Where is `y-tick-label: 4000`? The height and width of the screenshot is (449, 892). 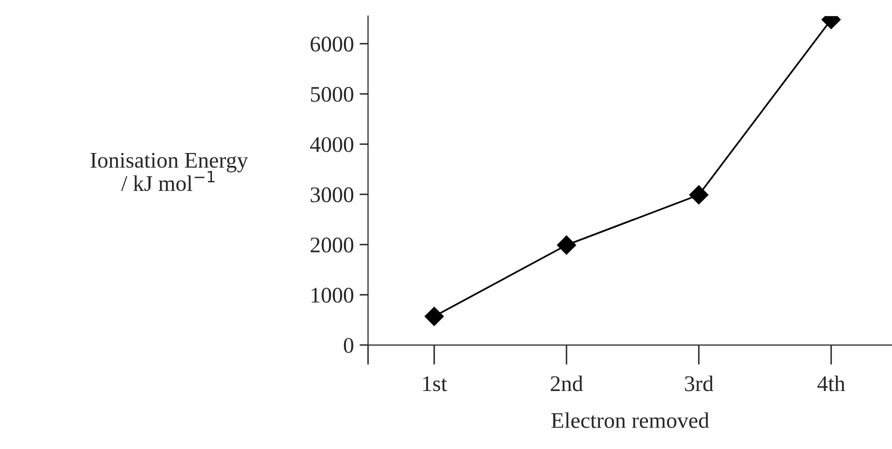
y-tick-label: 4000 is located at coordinates (332, 144).